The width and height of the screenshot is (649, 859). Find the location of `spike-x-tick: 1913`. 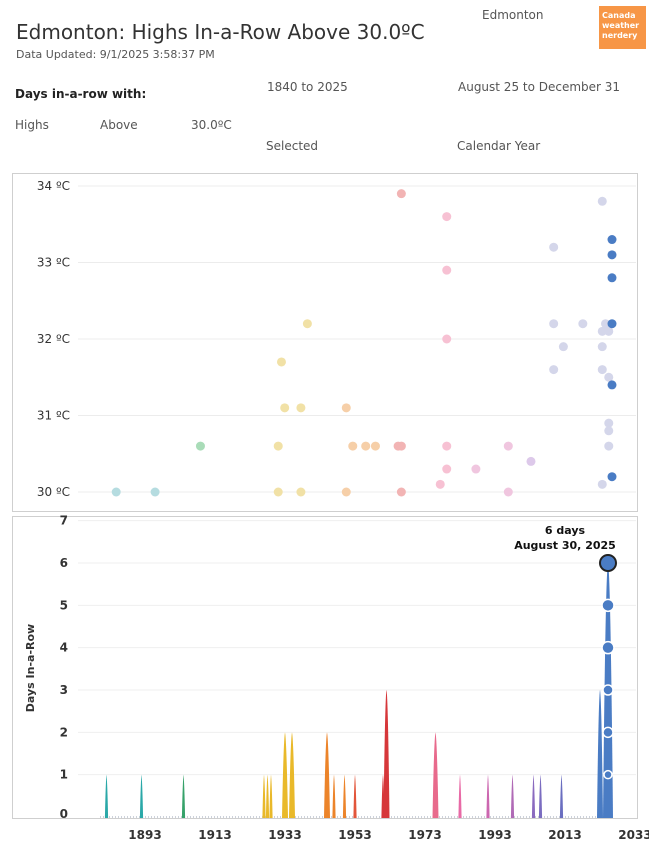

spike-x-tick: 1913 is located at coordinates (214, 835).